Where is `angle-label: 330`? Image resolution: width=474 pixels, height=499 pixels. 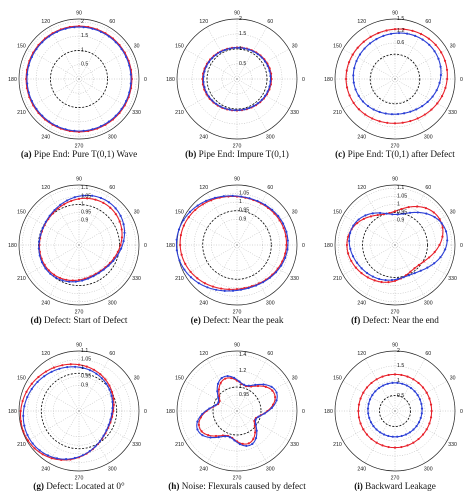
angle-label: 330 is located at coordinates (452, 113).